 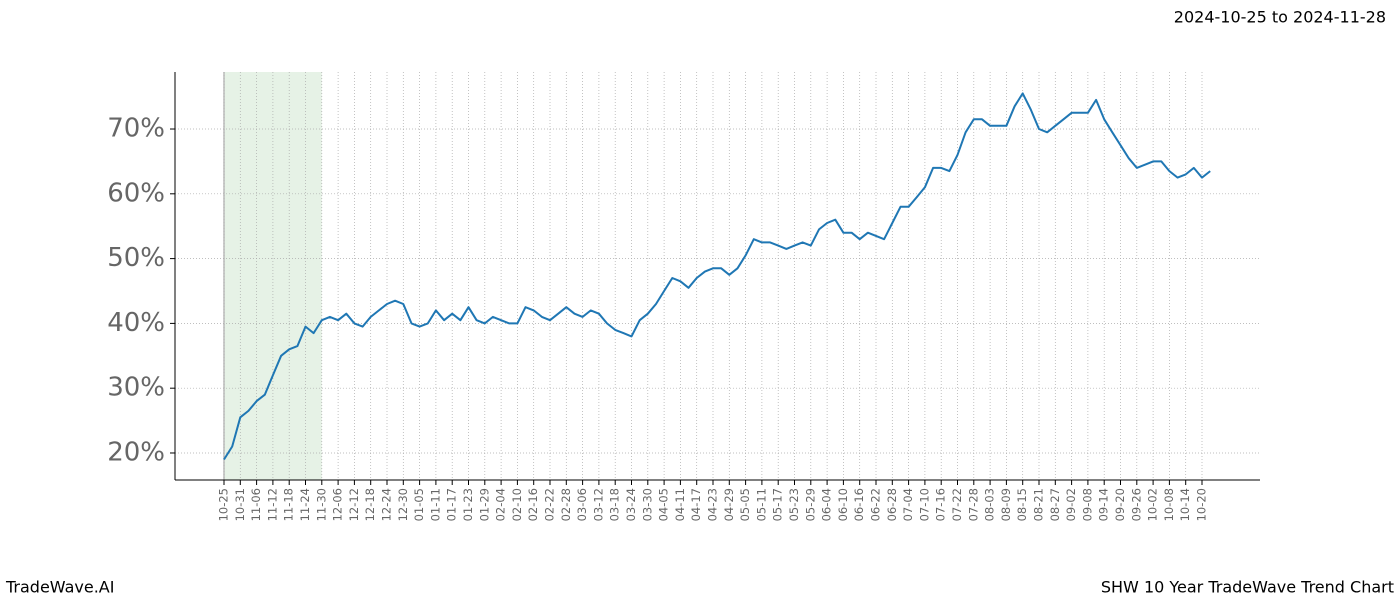 I want to click on x-tick-label: 08-09, so click(x=1006, y=504).